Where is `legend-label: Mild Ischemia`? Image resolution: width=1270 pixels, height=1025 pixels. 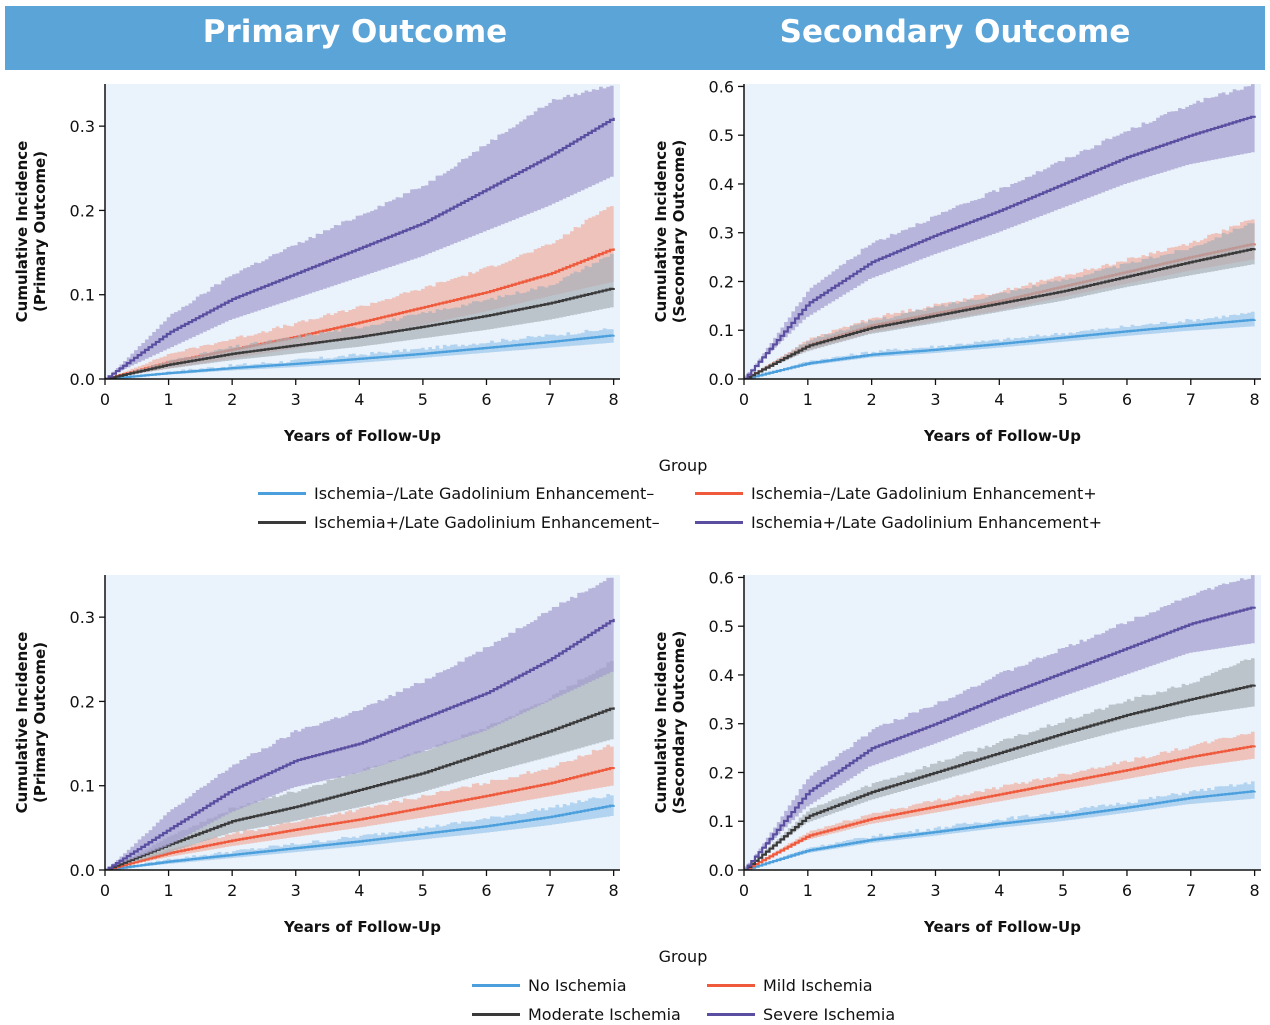
legend-label: Mild Ischemia is located at coordinates (818, 985).